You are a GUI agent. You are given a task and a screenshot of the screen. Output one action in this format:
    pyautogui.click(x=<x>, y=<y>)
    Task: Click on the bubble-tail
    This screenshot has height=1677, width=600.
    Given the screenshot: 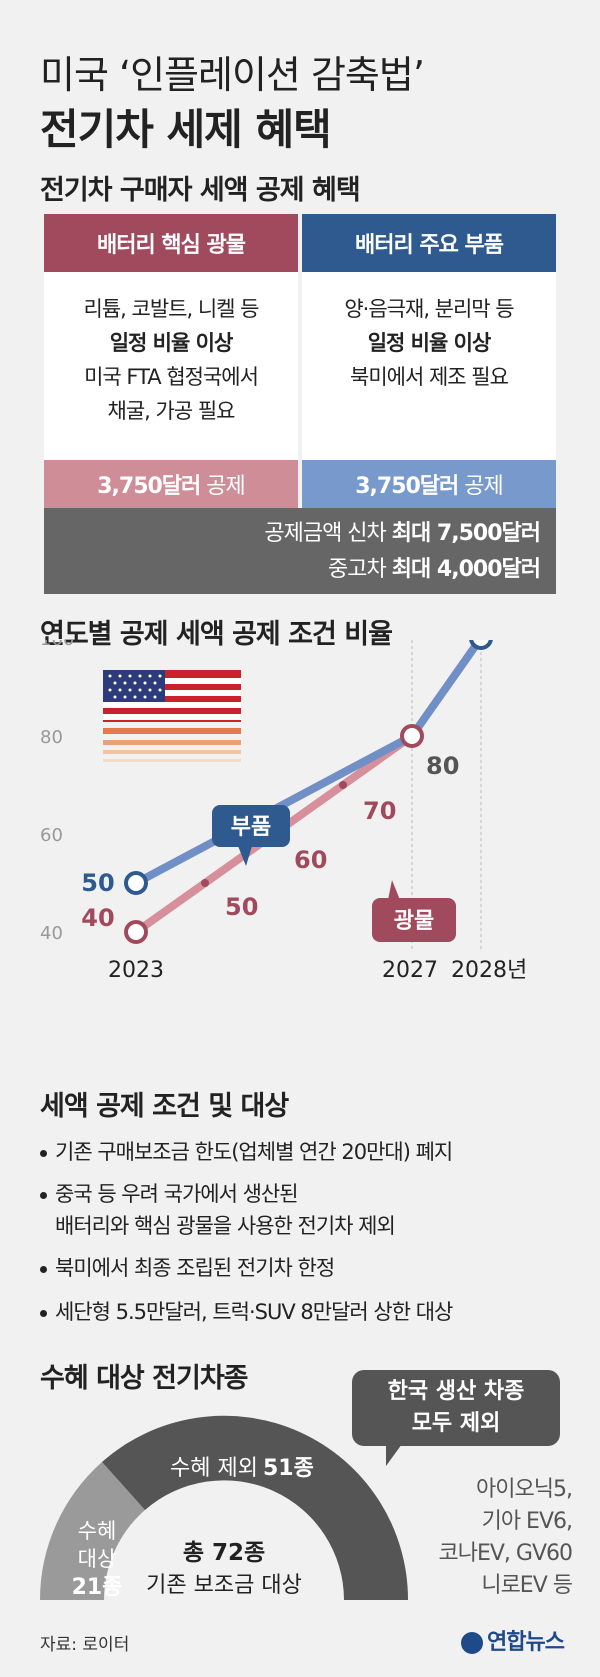 What is the action you would take?
    pyautogui.click(x=394, y=1455)
    